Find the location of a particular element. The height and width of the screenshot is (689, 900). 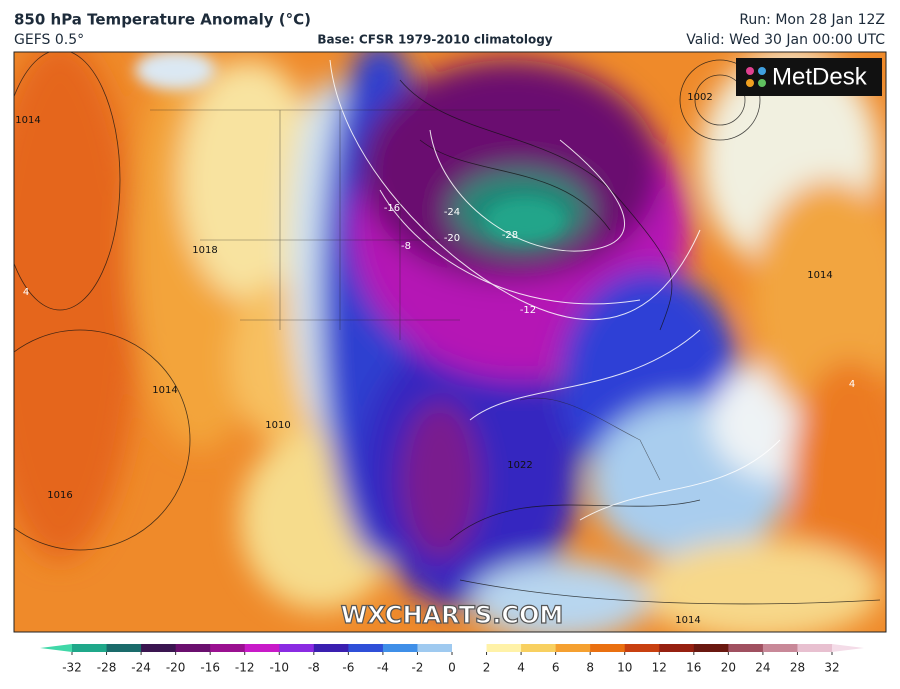

contour-label: -24 is located at coordinates (452, 212).